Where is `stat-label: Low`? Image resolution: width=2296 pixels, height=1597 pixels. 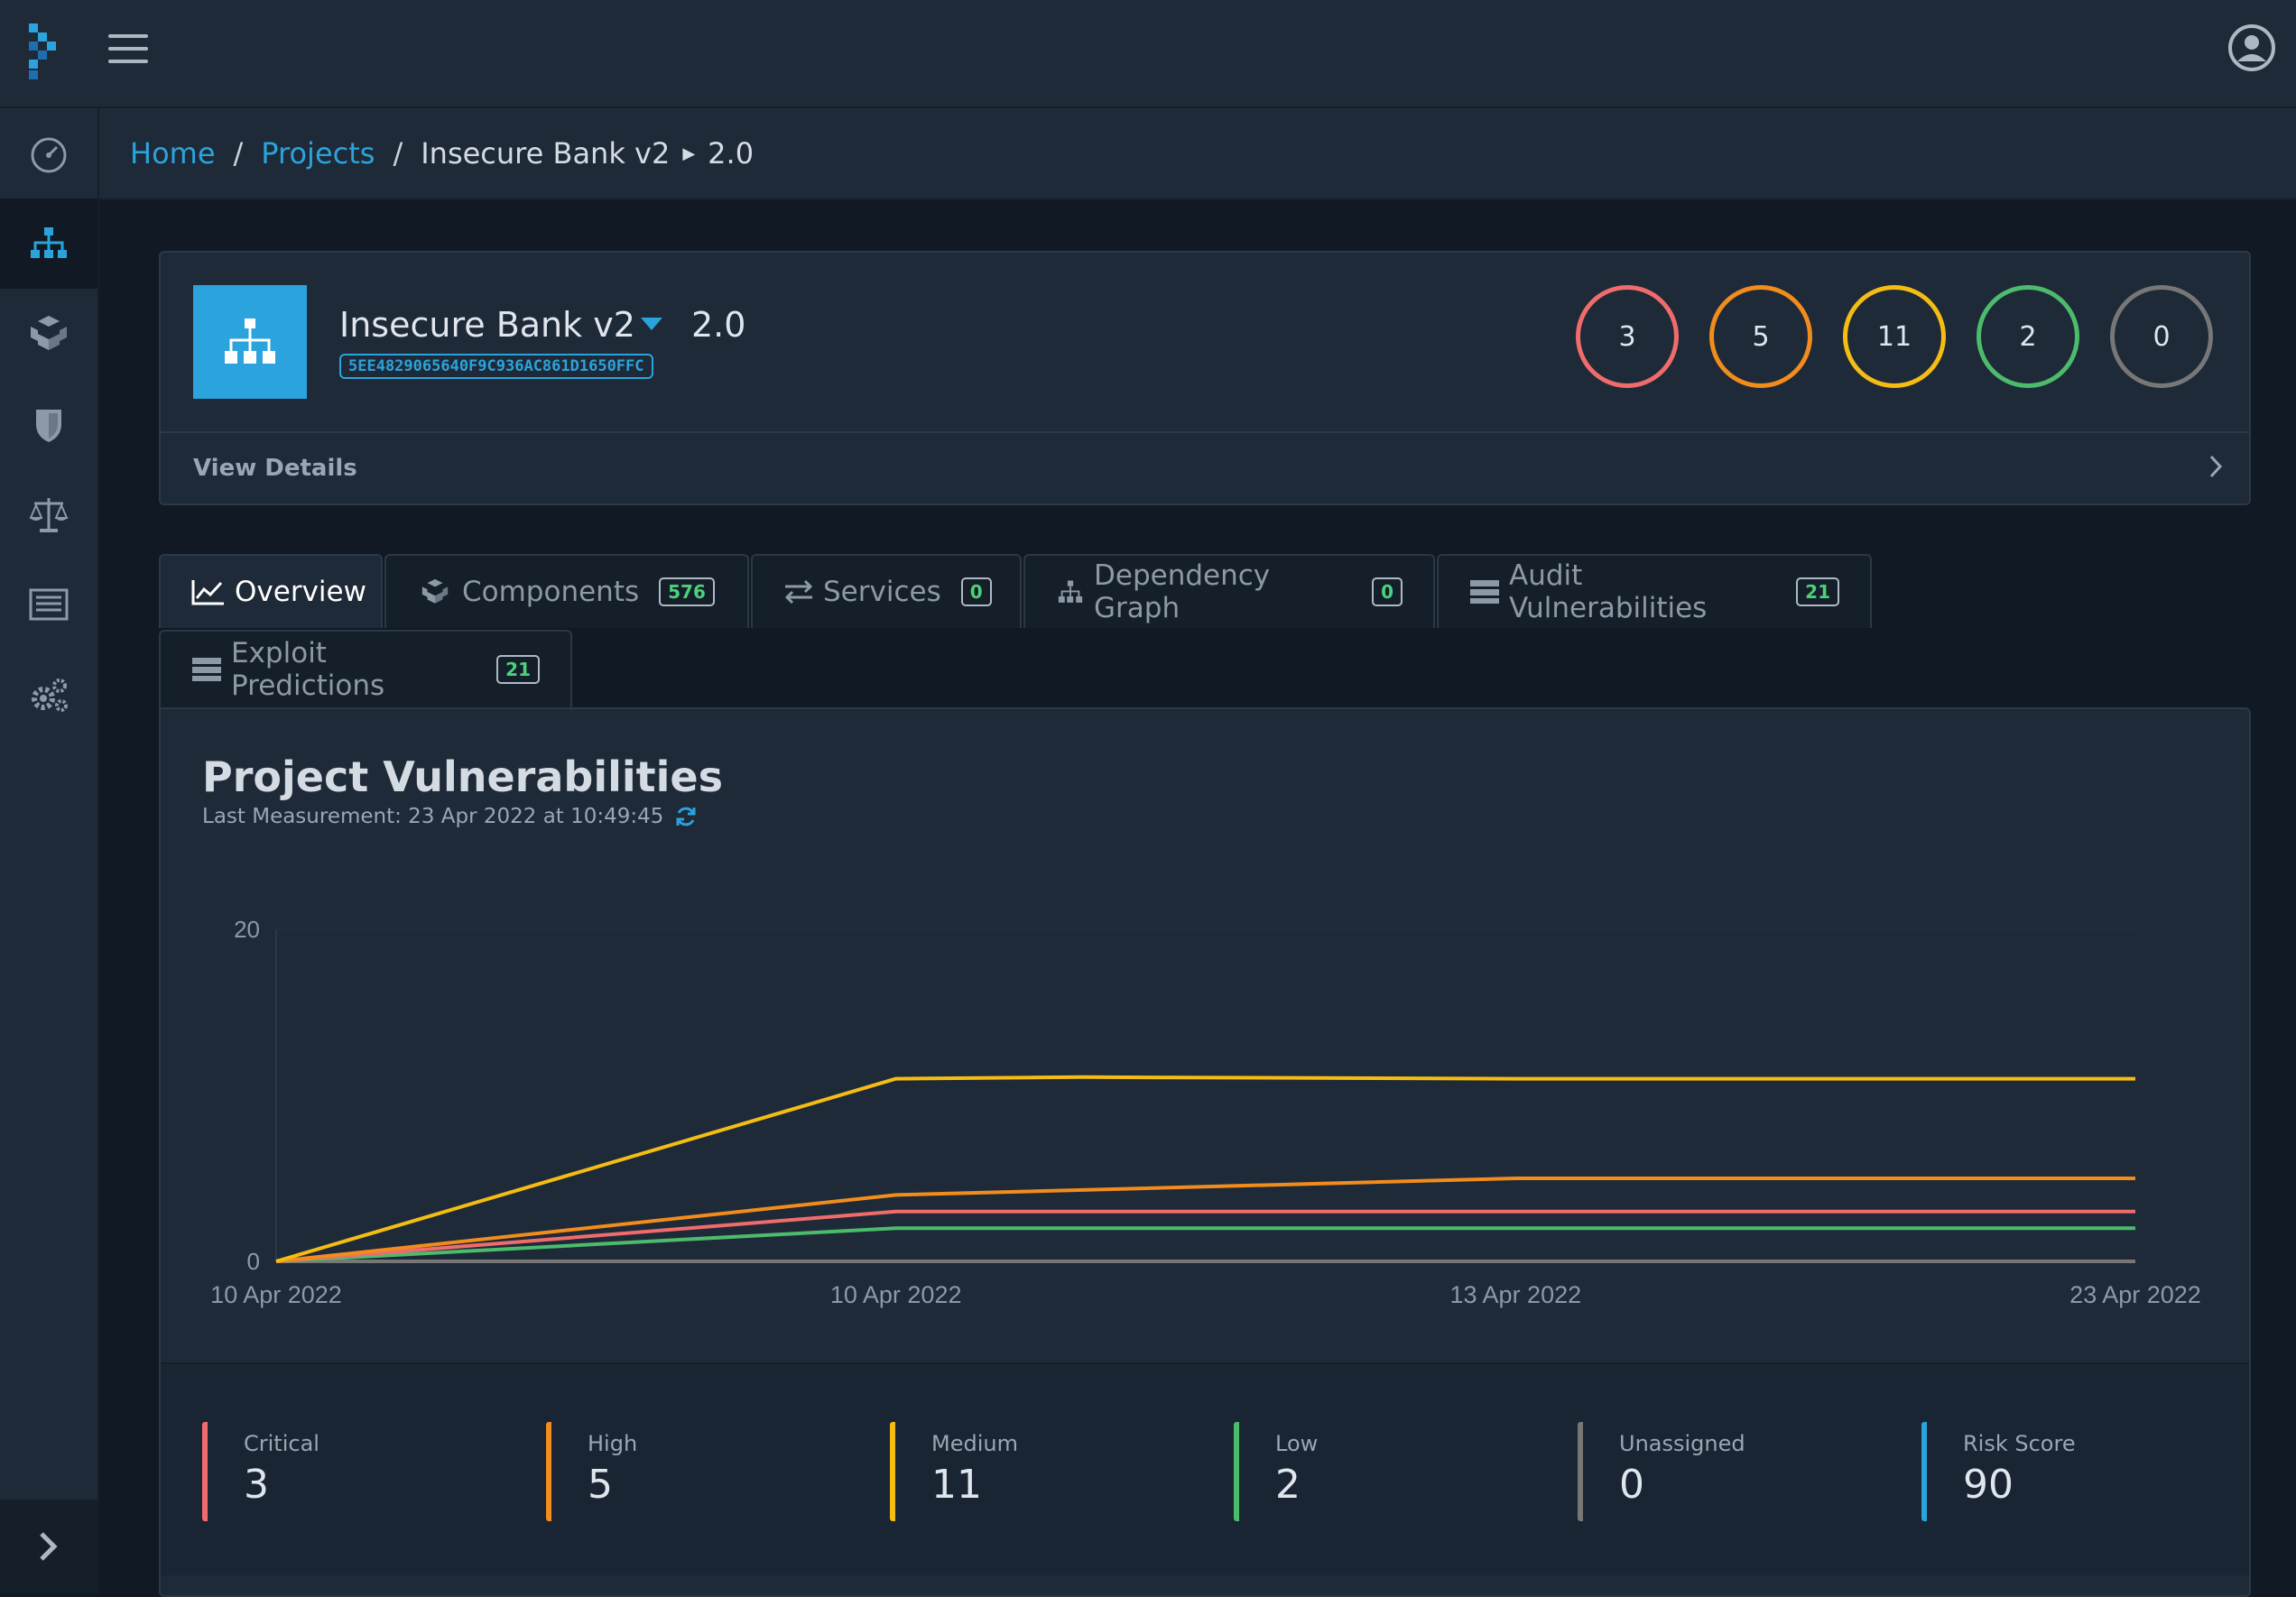 stat-label: Low is located at coordinates (1297, 1443).